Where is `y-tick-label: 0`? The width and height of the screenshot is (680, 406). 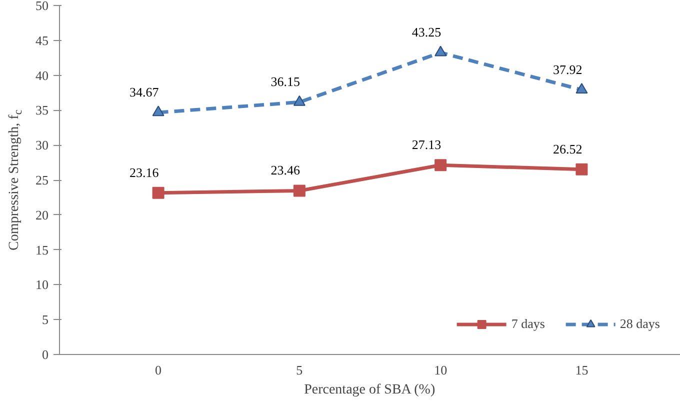
y-tick-label: 0 is located at coordinates (45, 354).